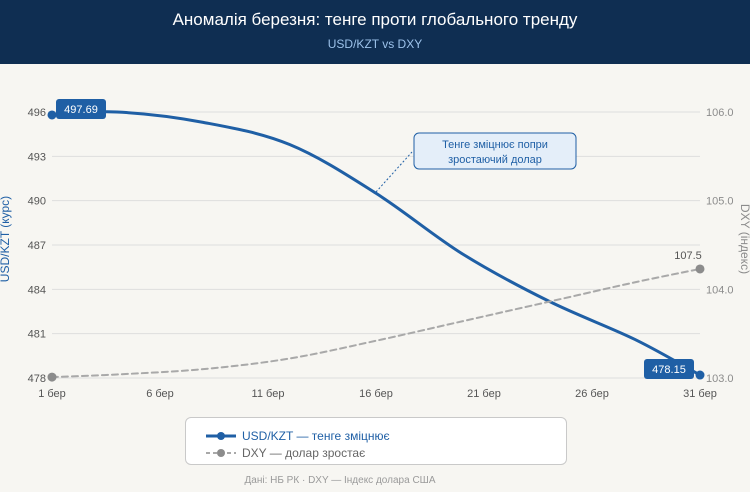 The width and height of the screenshot is (750, 492). I want to click on left-axis-ticks: 478 481 484 487 490 493 496, so click(37, 246).